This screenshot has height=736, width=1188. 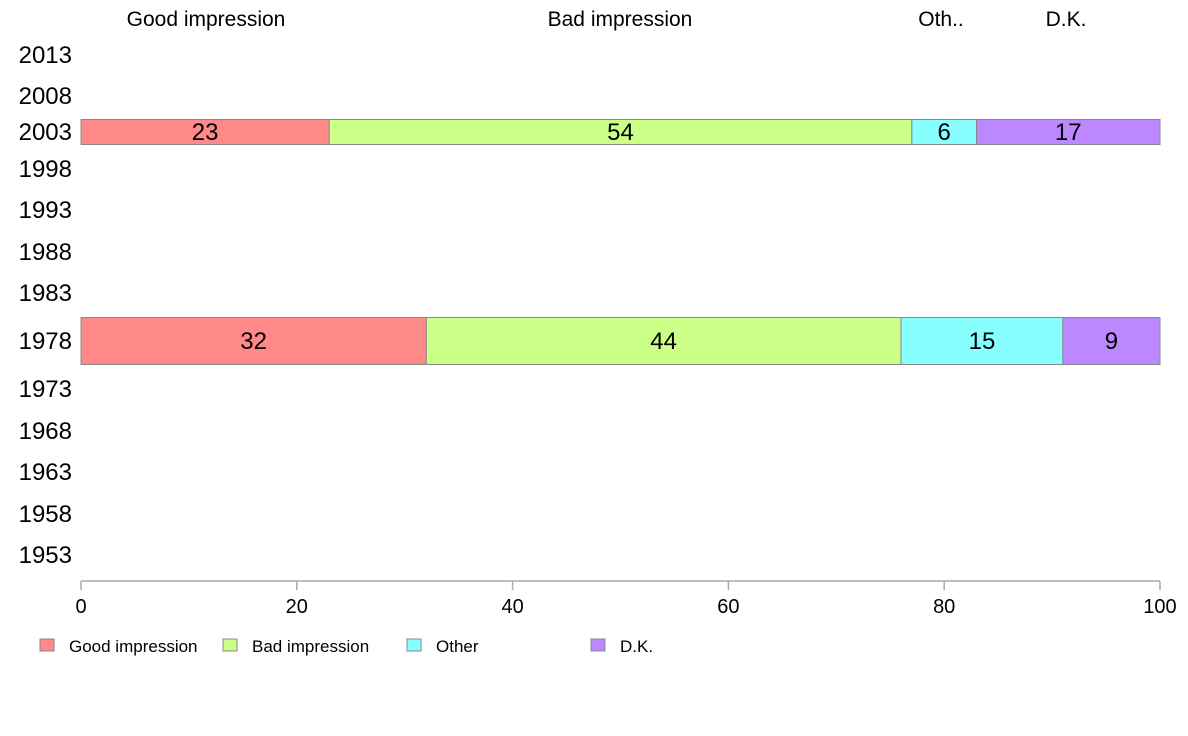 I want to click on legend-label: Good impression, so click(x=133, y=646).